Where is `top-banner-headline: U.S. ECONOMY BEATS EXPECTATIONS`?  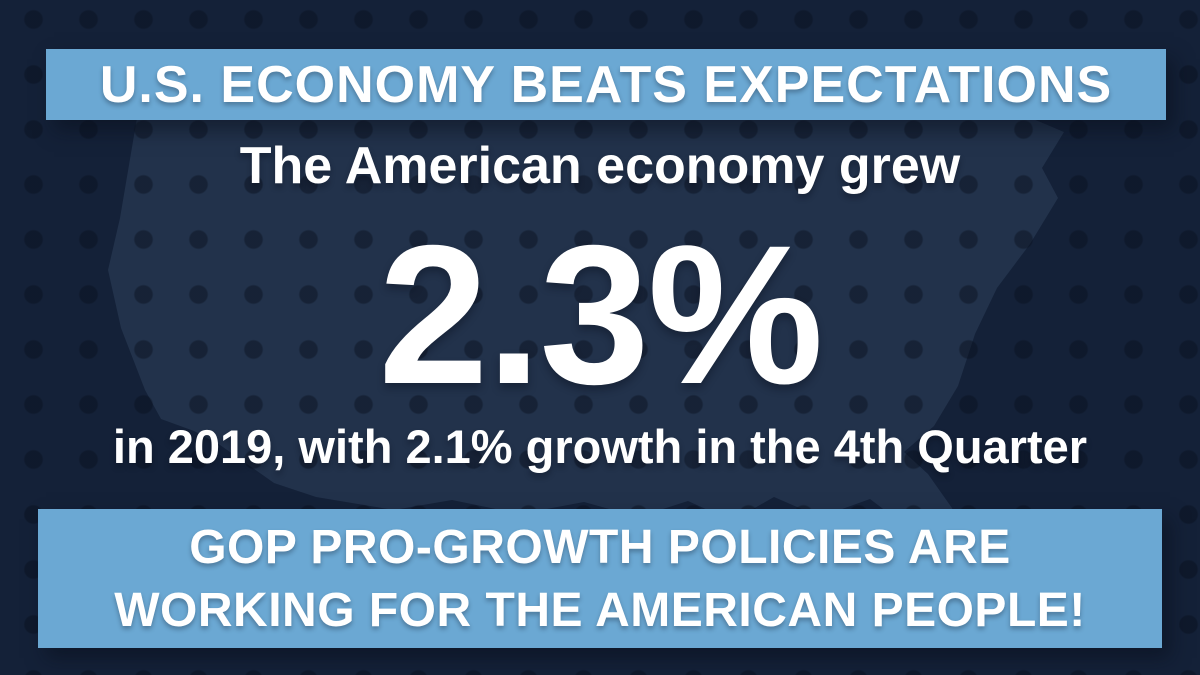
top-banner-headline: U.S. ECONOMY BEATS EXPECTATIONS is located at coordinates (606, 84).